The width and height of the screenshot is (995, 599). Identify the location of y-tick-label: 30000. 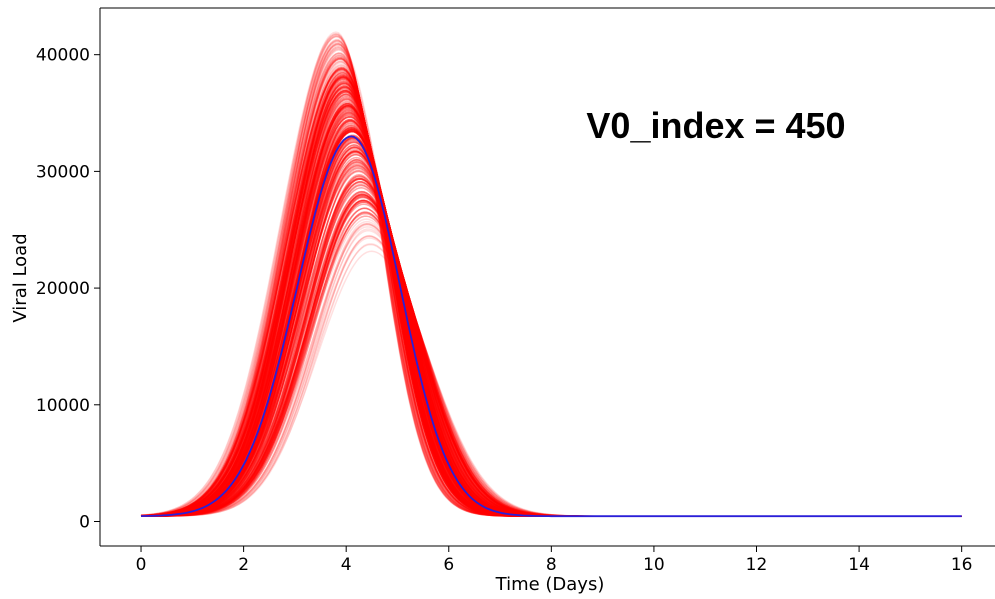
(63, 172).